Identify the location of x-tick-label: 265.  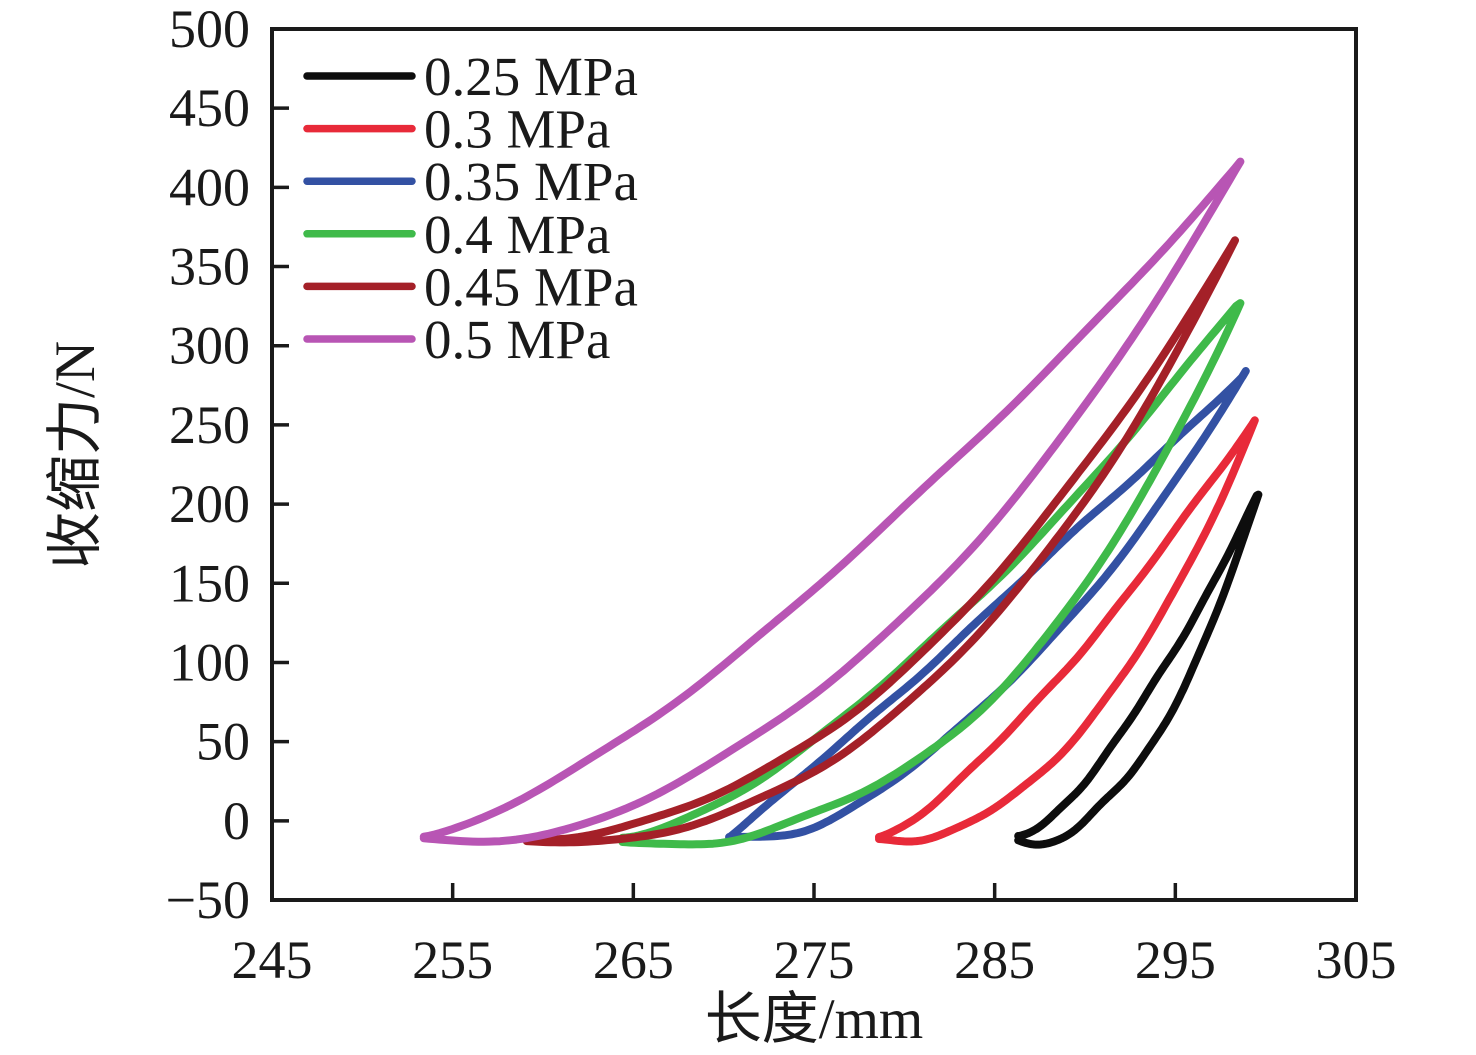
(633, 960).